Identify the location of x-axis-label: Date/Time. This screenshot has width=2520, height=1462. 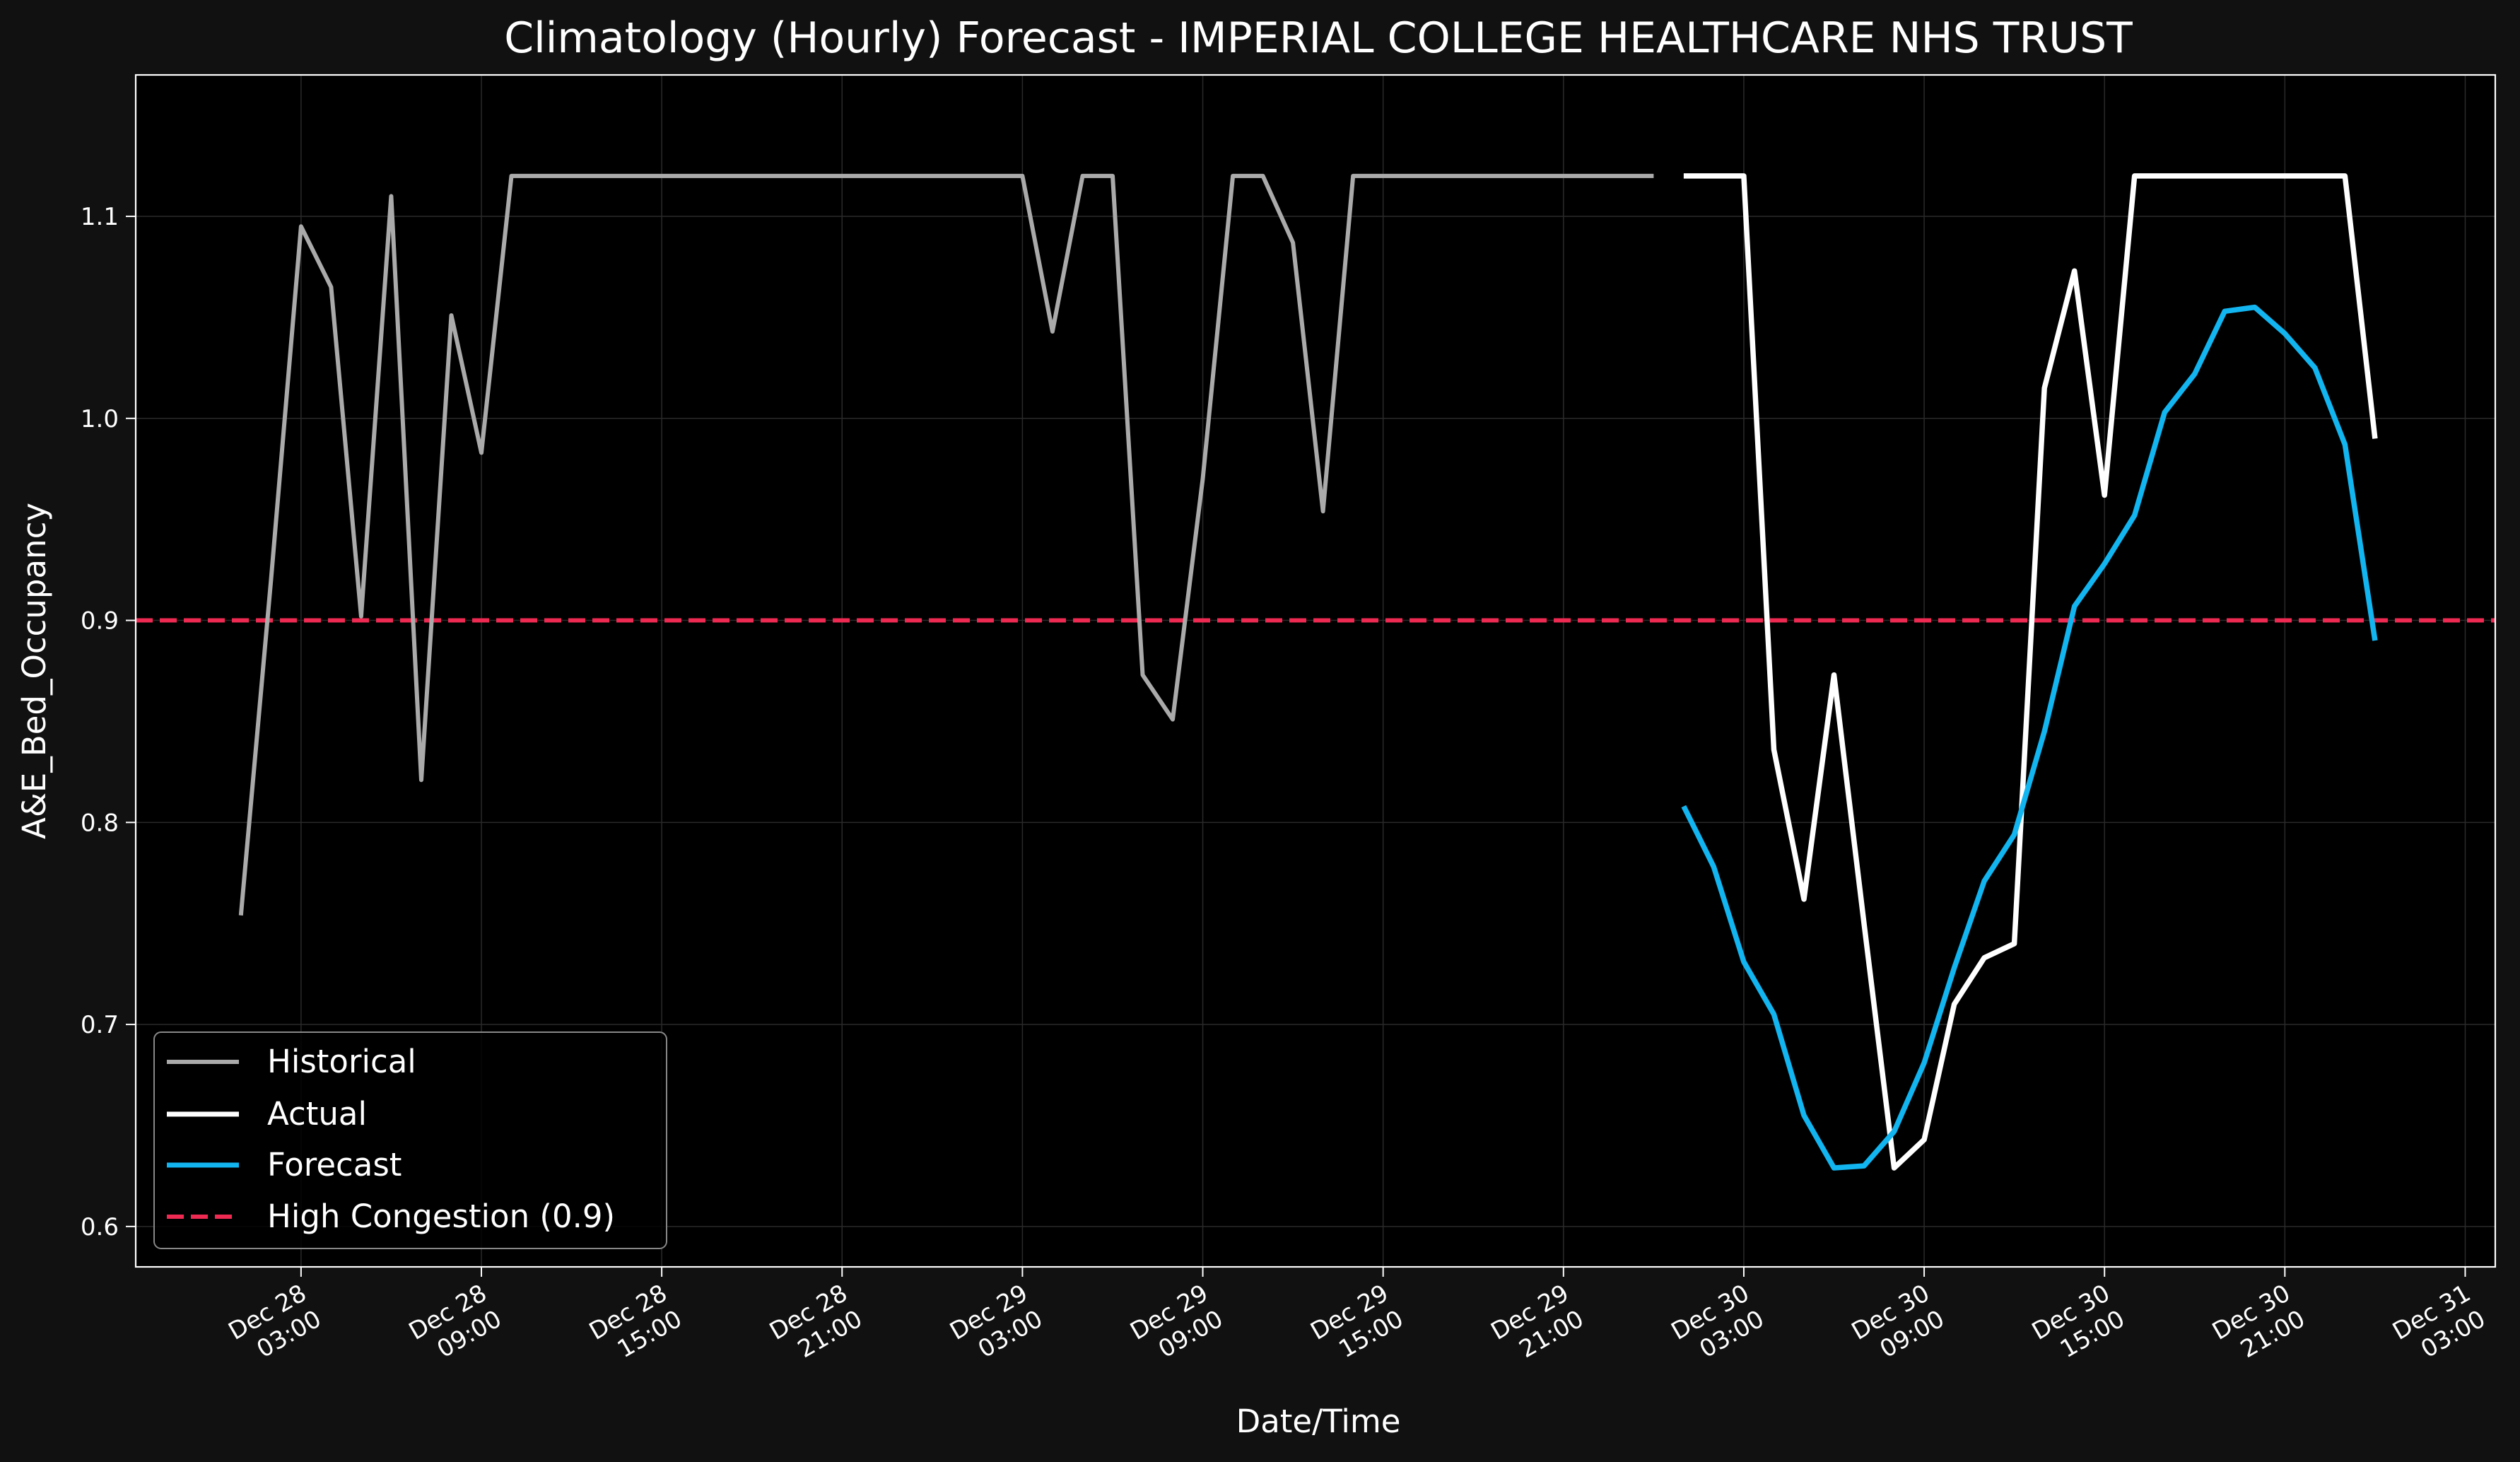
(1318, 1421).